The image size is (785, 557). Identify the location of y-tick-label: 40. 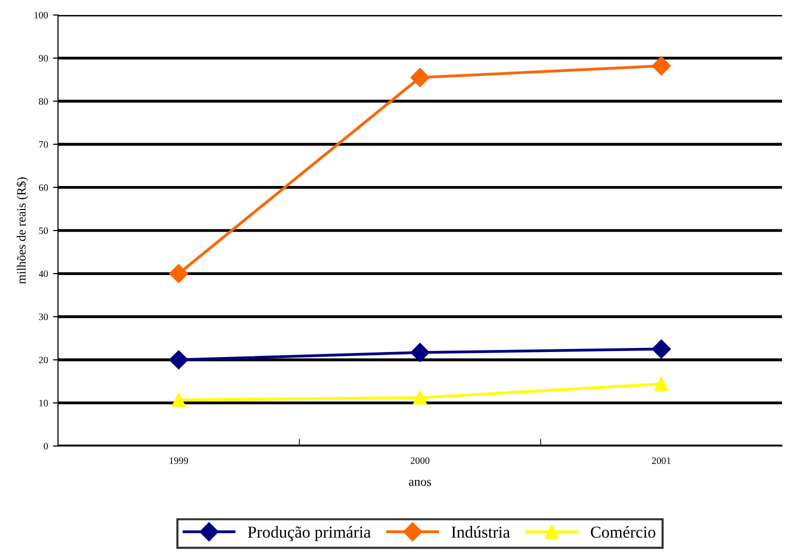
(43, 274).